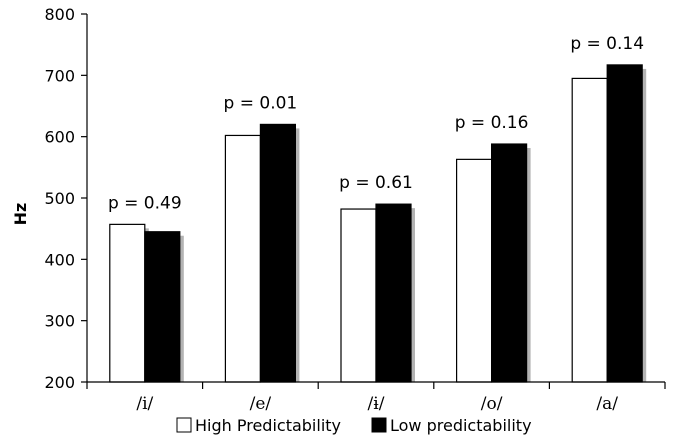  Describe the element at coordinates (607, 404) in the screenshot. I see `x-tick-label: /a/` at that location.